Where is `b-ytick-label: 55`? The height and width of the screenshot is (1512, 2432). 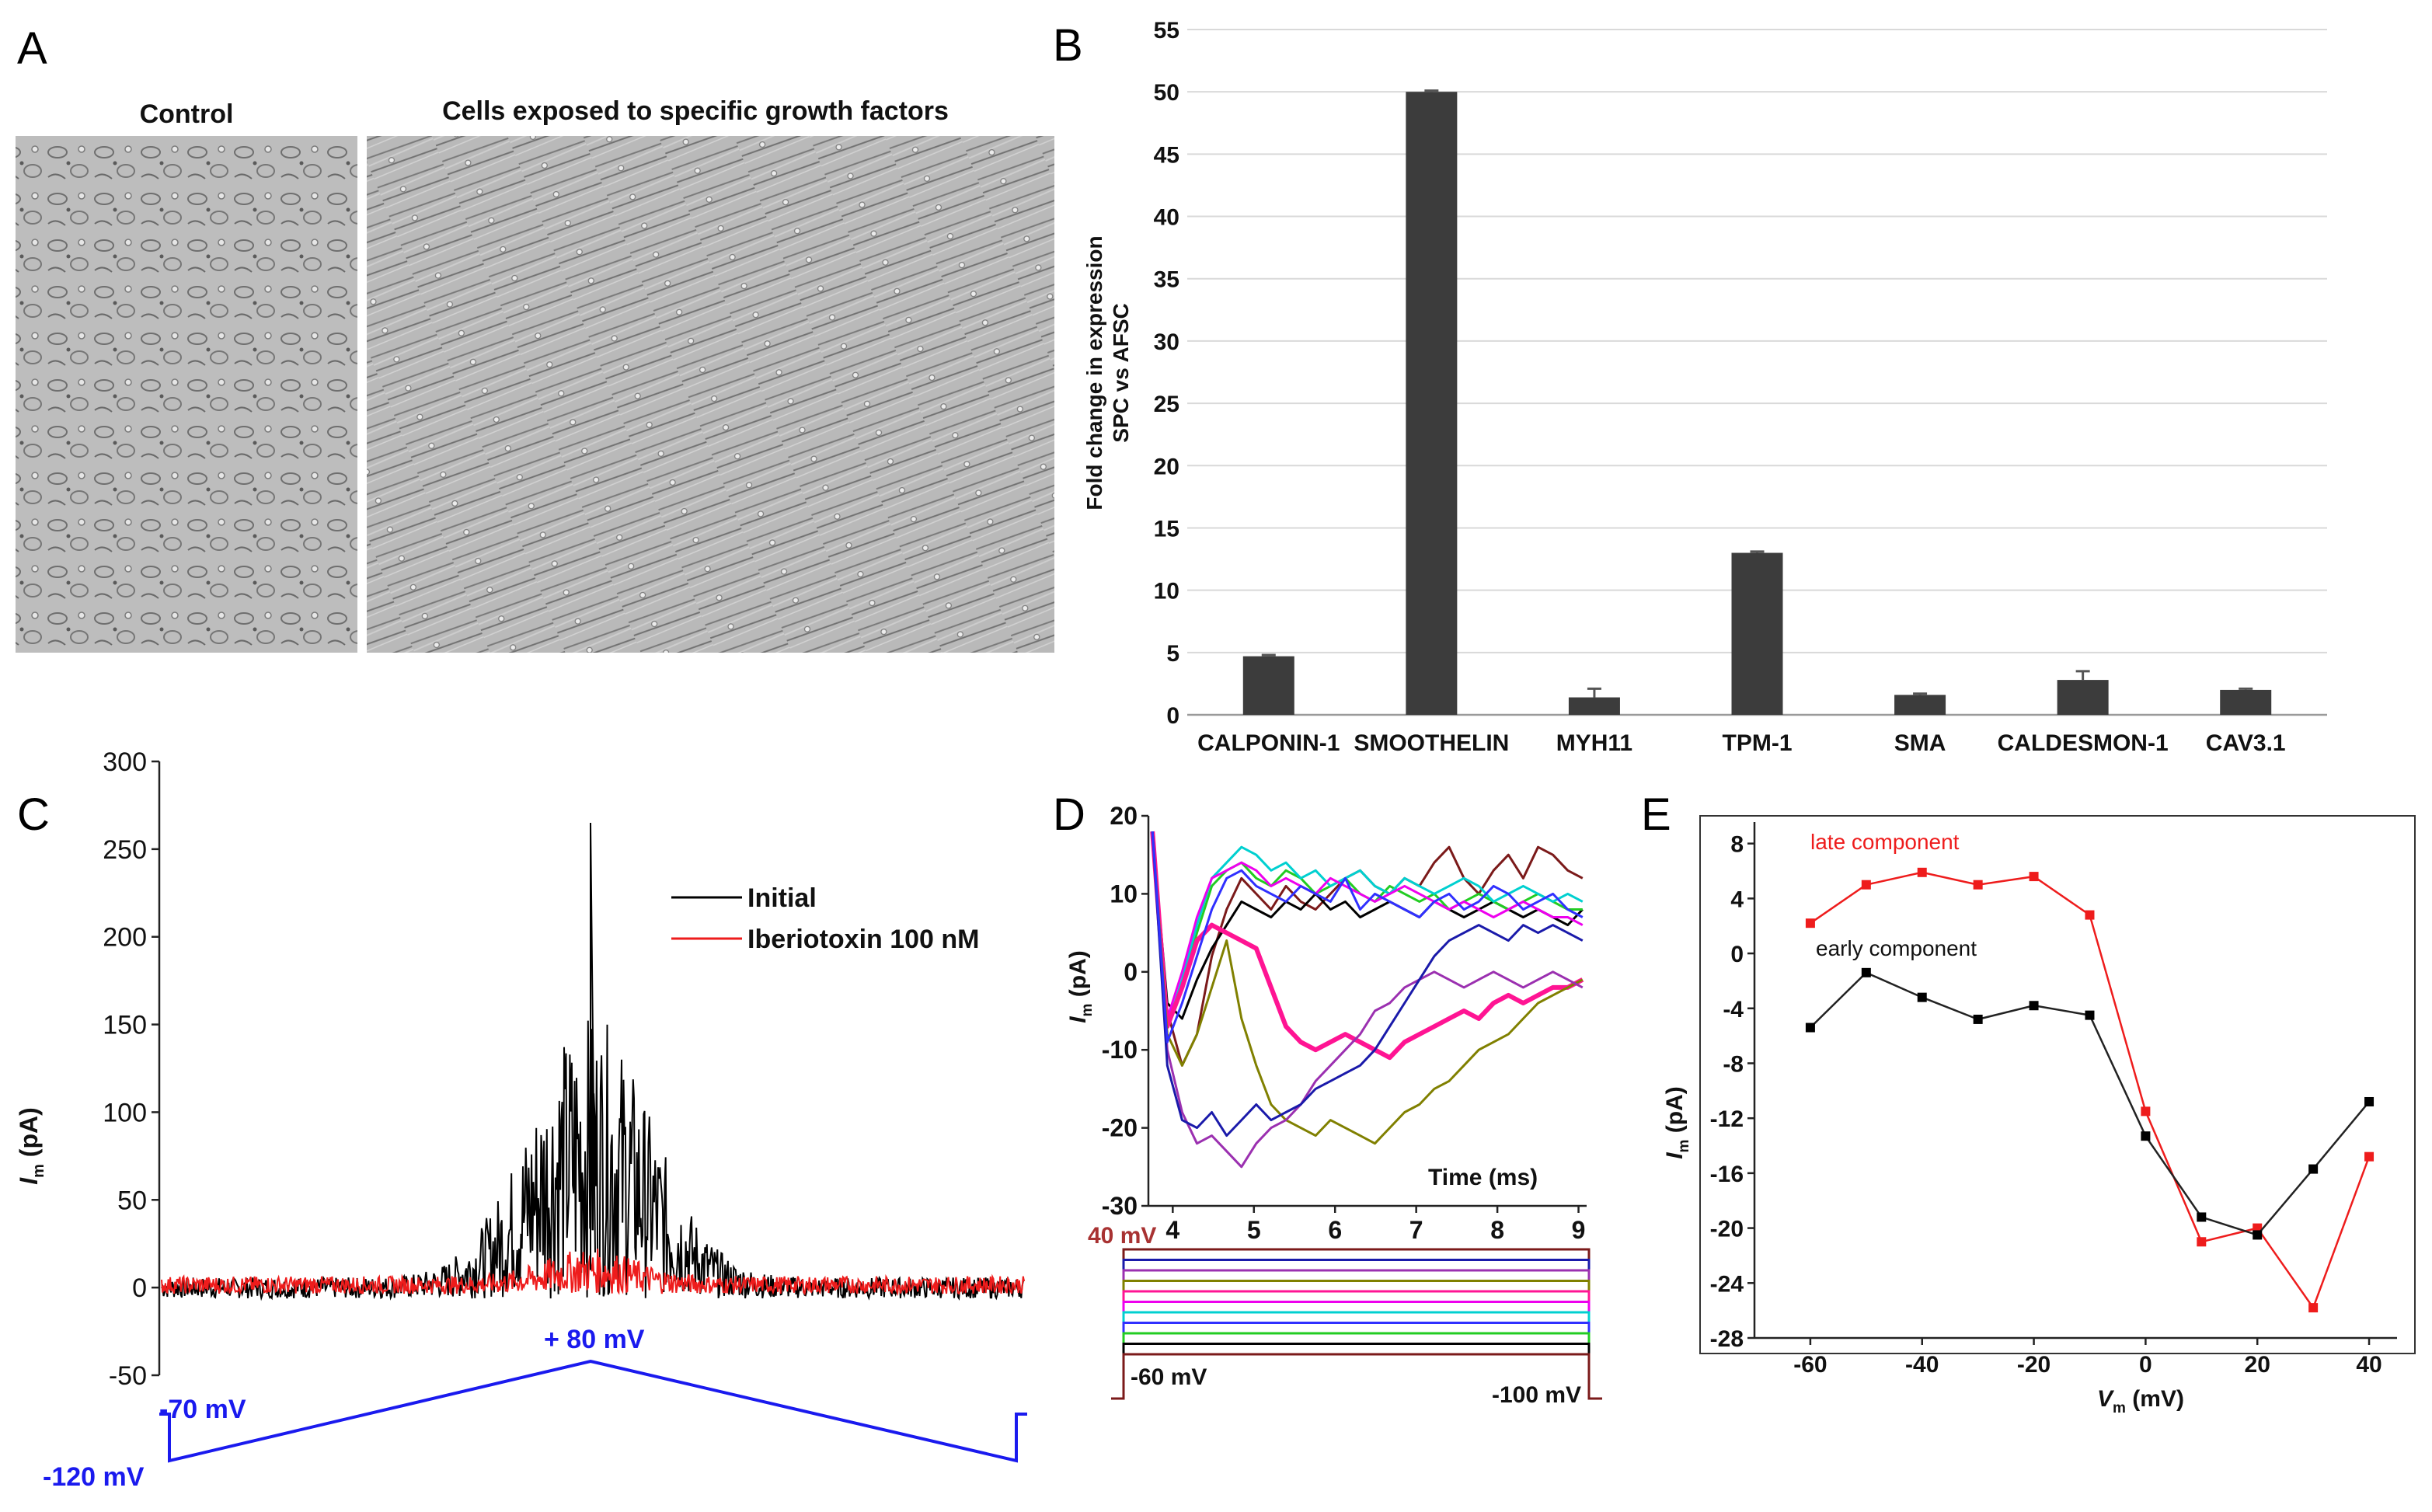 b-ytick-label: 55 is located at coordinates (1166, 31).